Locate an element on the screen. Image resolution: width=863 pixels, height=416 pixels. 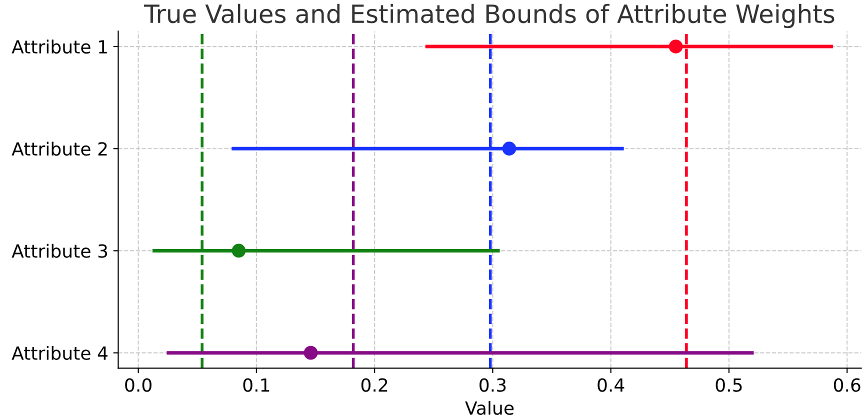
x-tick-label: 0.3 is located at coordinates (493, 385).